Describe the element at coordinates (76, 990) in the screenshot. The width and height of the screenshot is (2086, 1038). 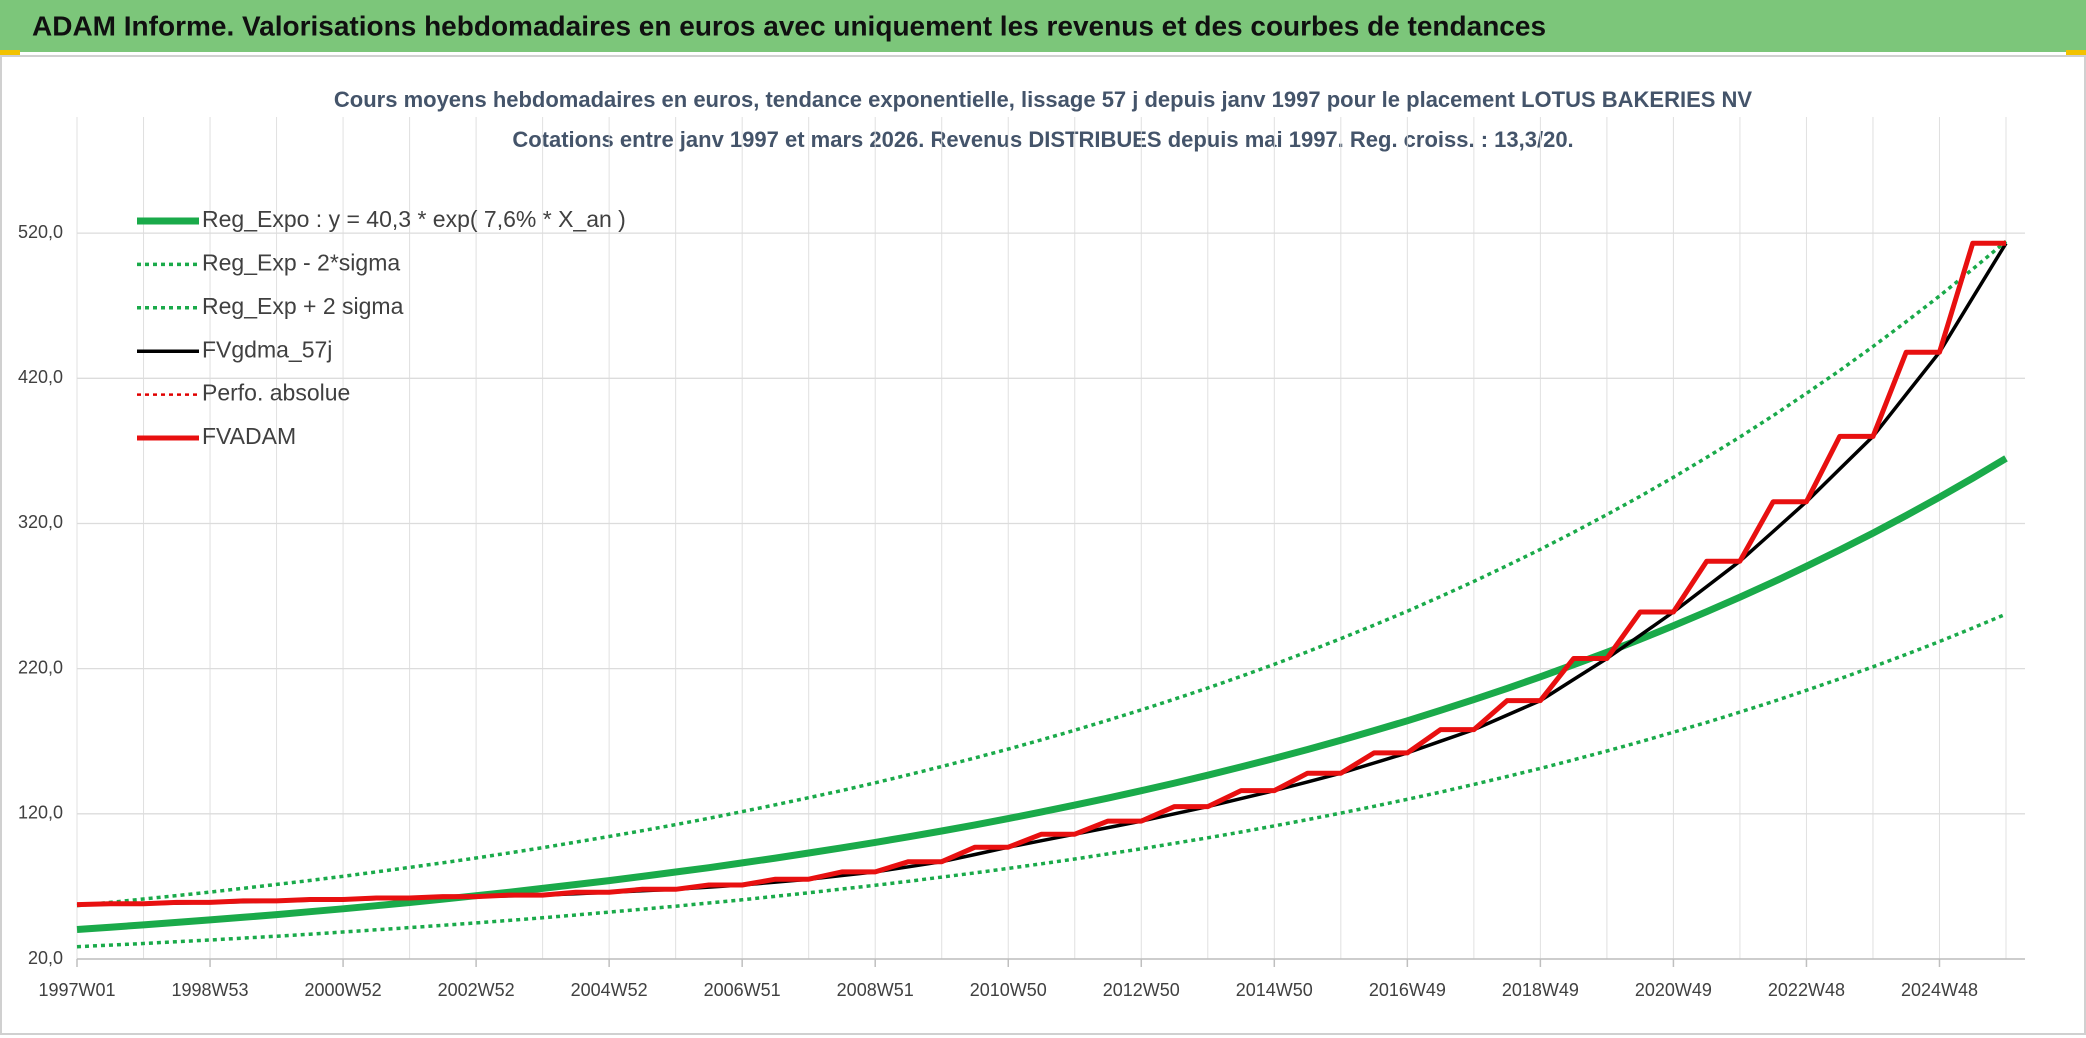
I see `x-tick-label: 1997W01` at that location.